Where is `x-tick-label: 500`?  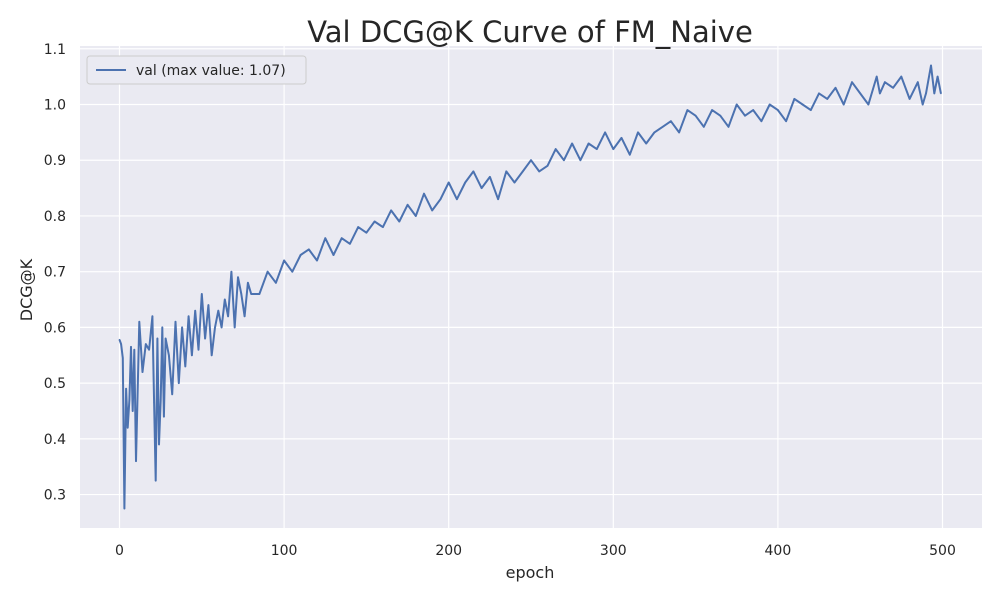 x-tick-label: 500 is located at coordinates (942, 551).